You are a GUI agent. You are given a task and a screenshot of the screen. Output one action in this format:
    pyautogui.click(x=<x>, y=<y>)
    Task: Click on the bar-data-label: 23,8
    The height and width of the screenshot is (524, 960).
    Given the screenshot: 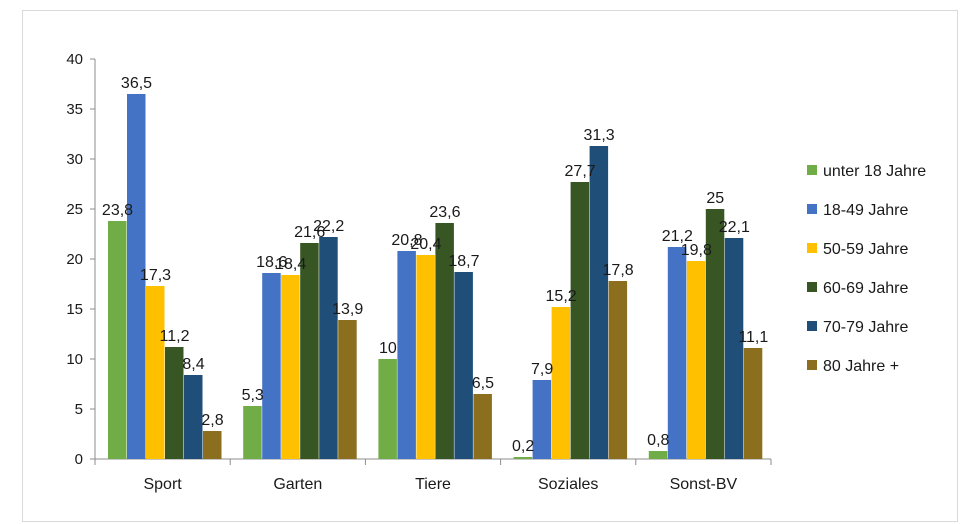 What is the action you would take?
    pyautogui.click(x=117, y=210)
    